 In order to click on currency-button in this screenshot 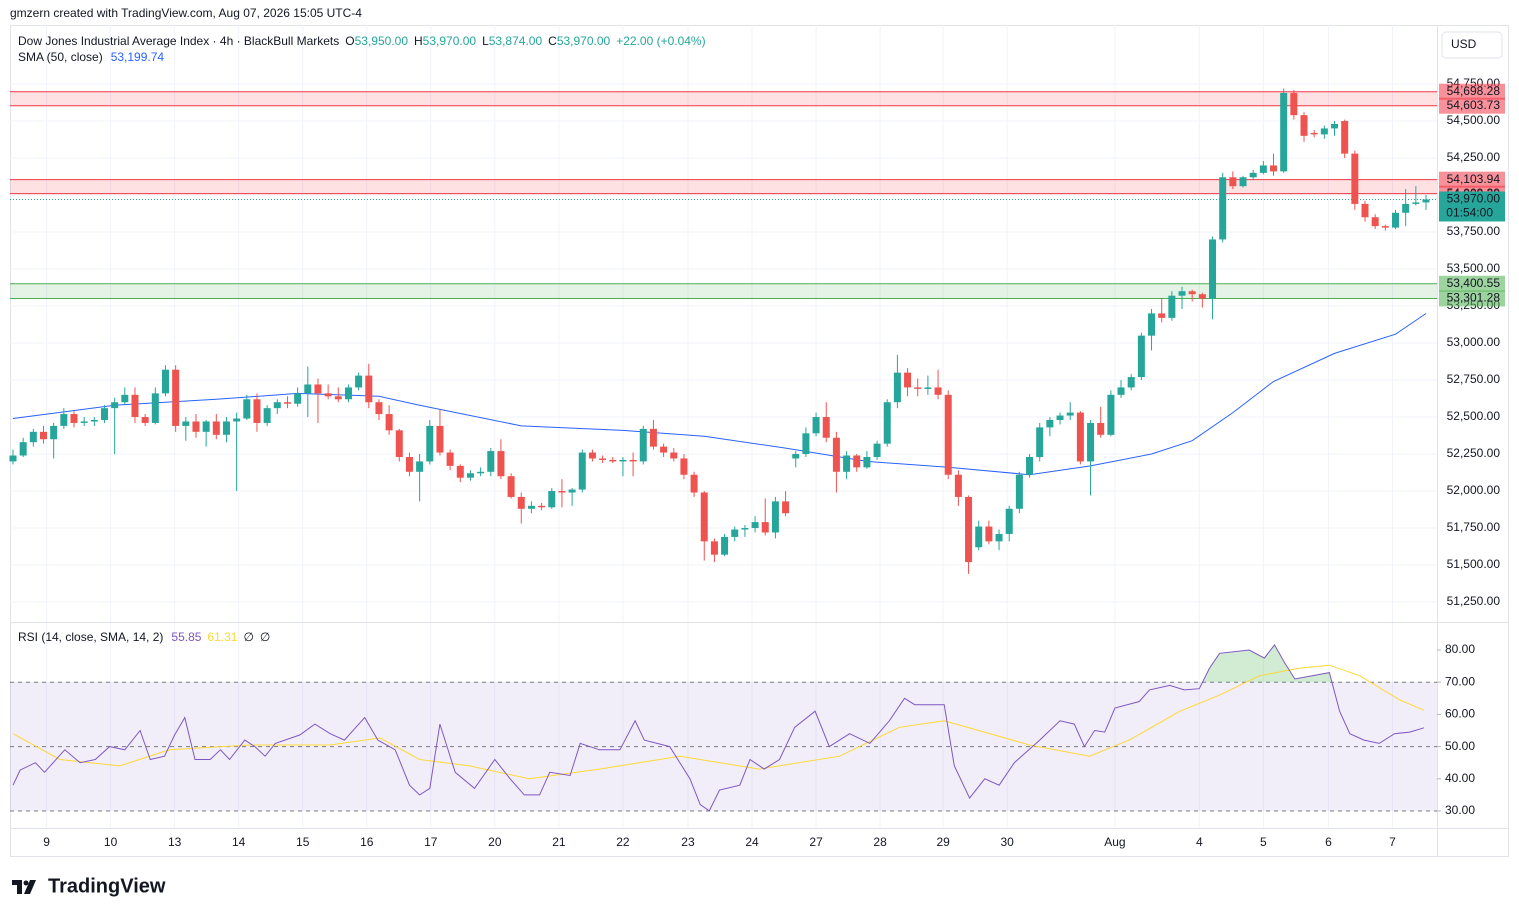, I will do `click(1472, 45)`.